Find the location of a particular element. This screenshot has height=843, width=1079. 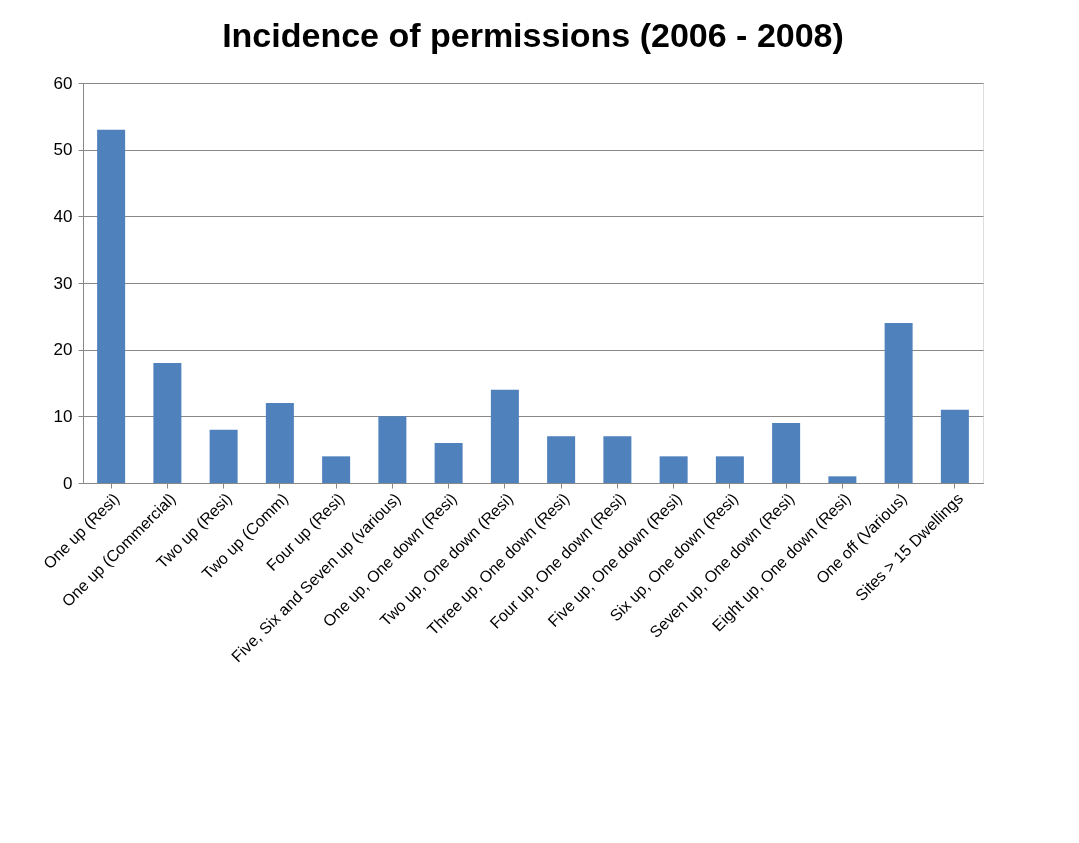

y-tick-label: 20 is located at coordinates (63, 350).